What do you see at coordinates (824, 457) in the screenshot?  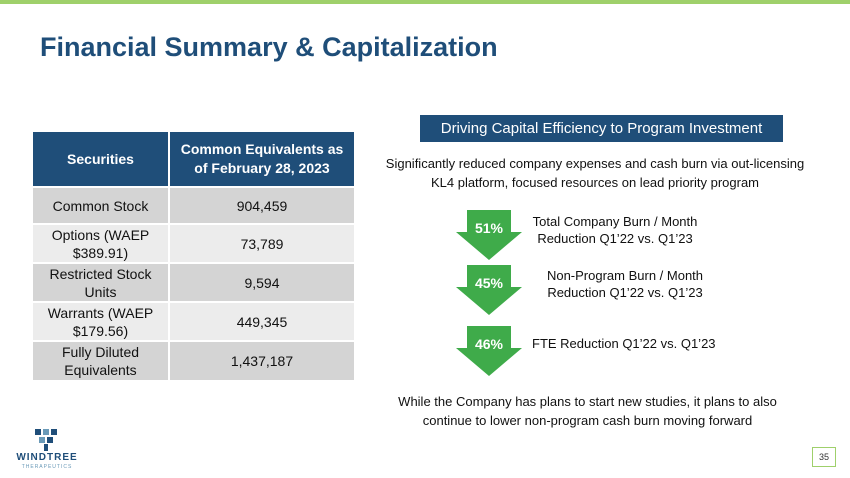 I see `page-number: 35` at bounding box center [824, 457].